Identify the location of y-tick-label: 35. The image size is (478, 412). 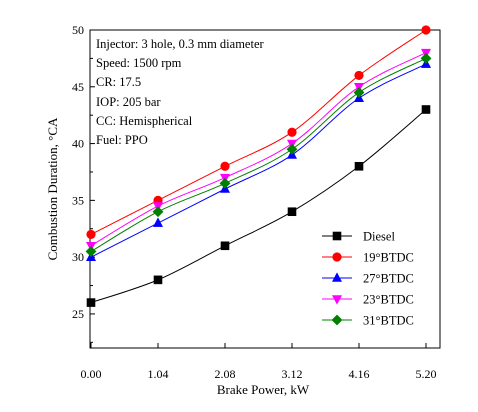
(78, 200).